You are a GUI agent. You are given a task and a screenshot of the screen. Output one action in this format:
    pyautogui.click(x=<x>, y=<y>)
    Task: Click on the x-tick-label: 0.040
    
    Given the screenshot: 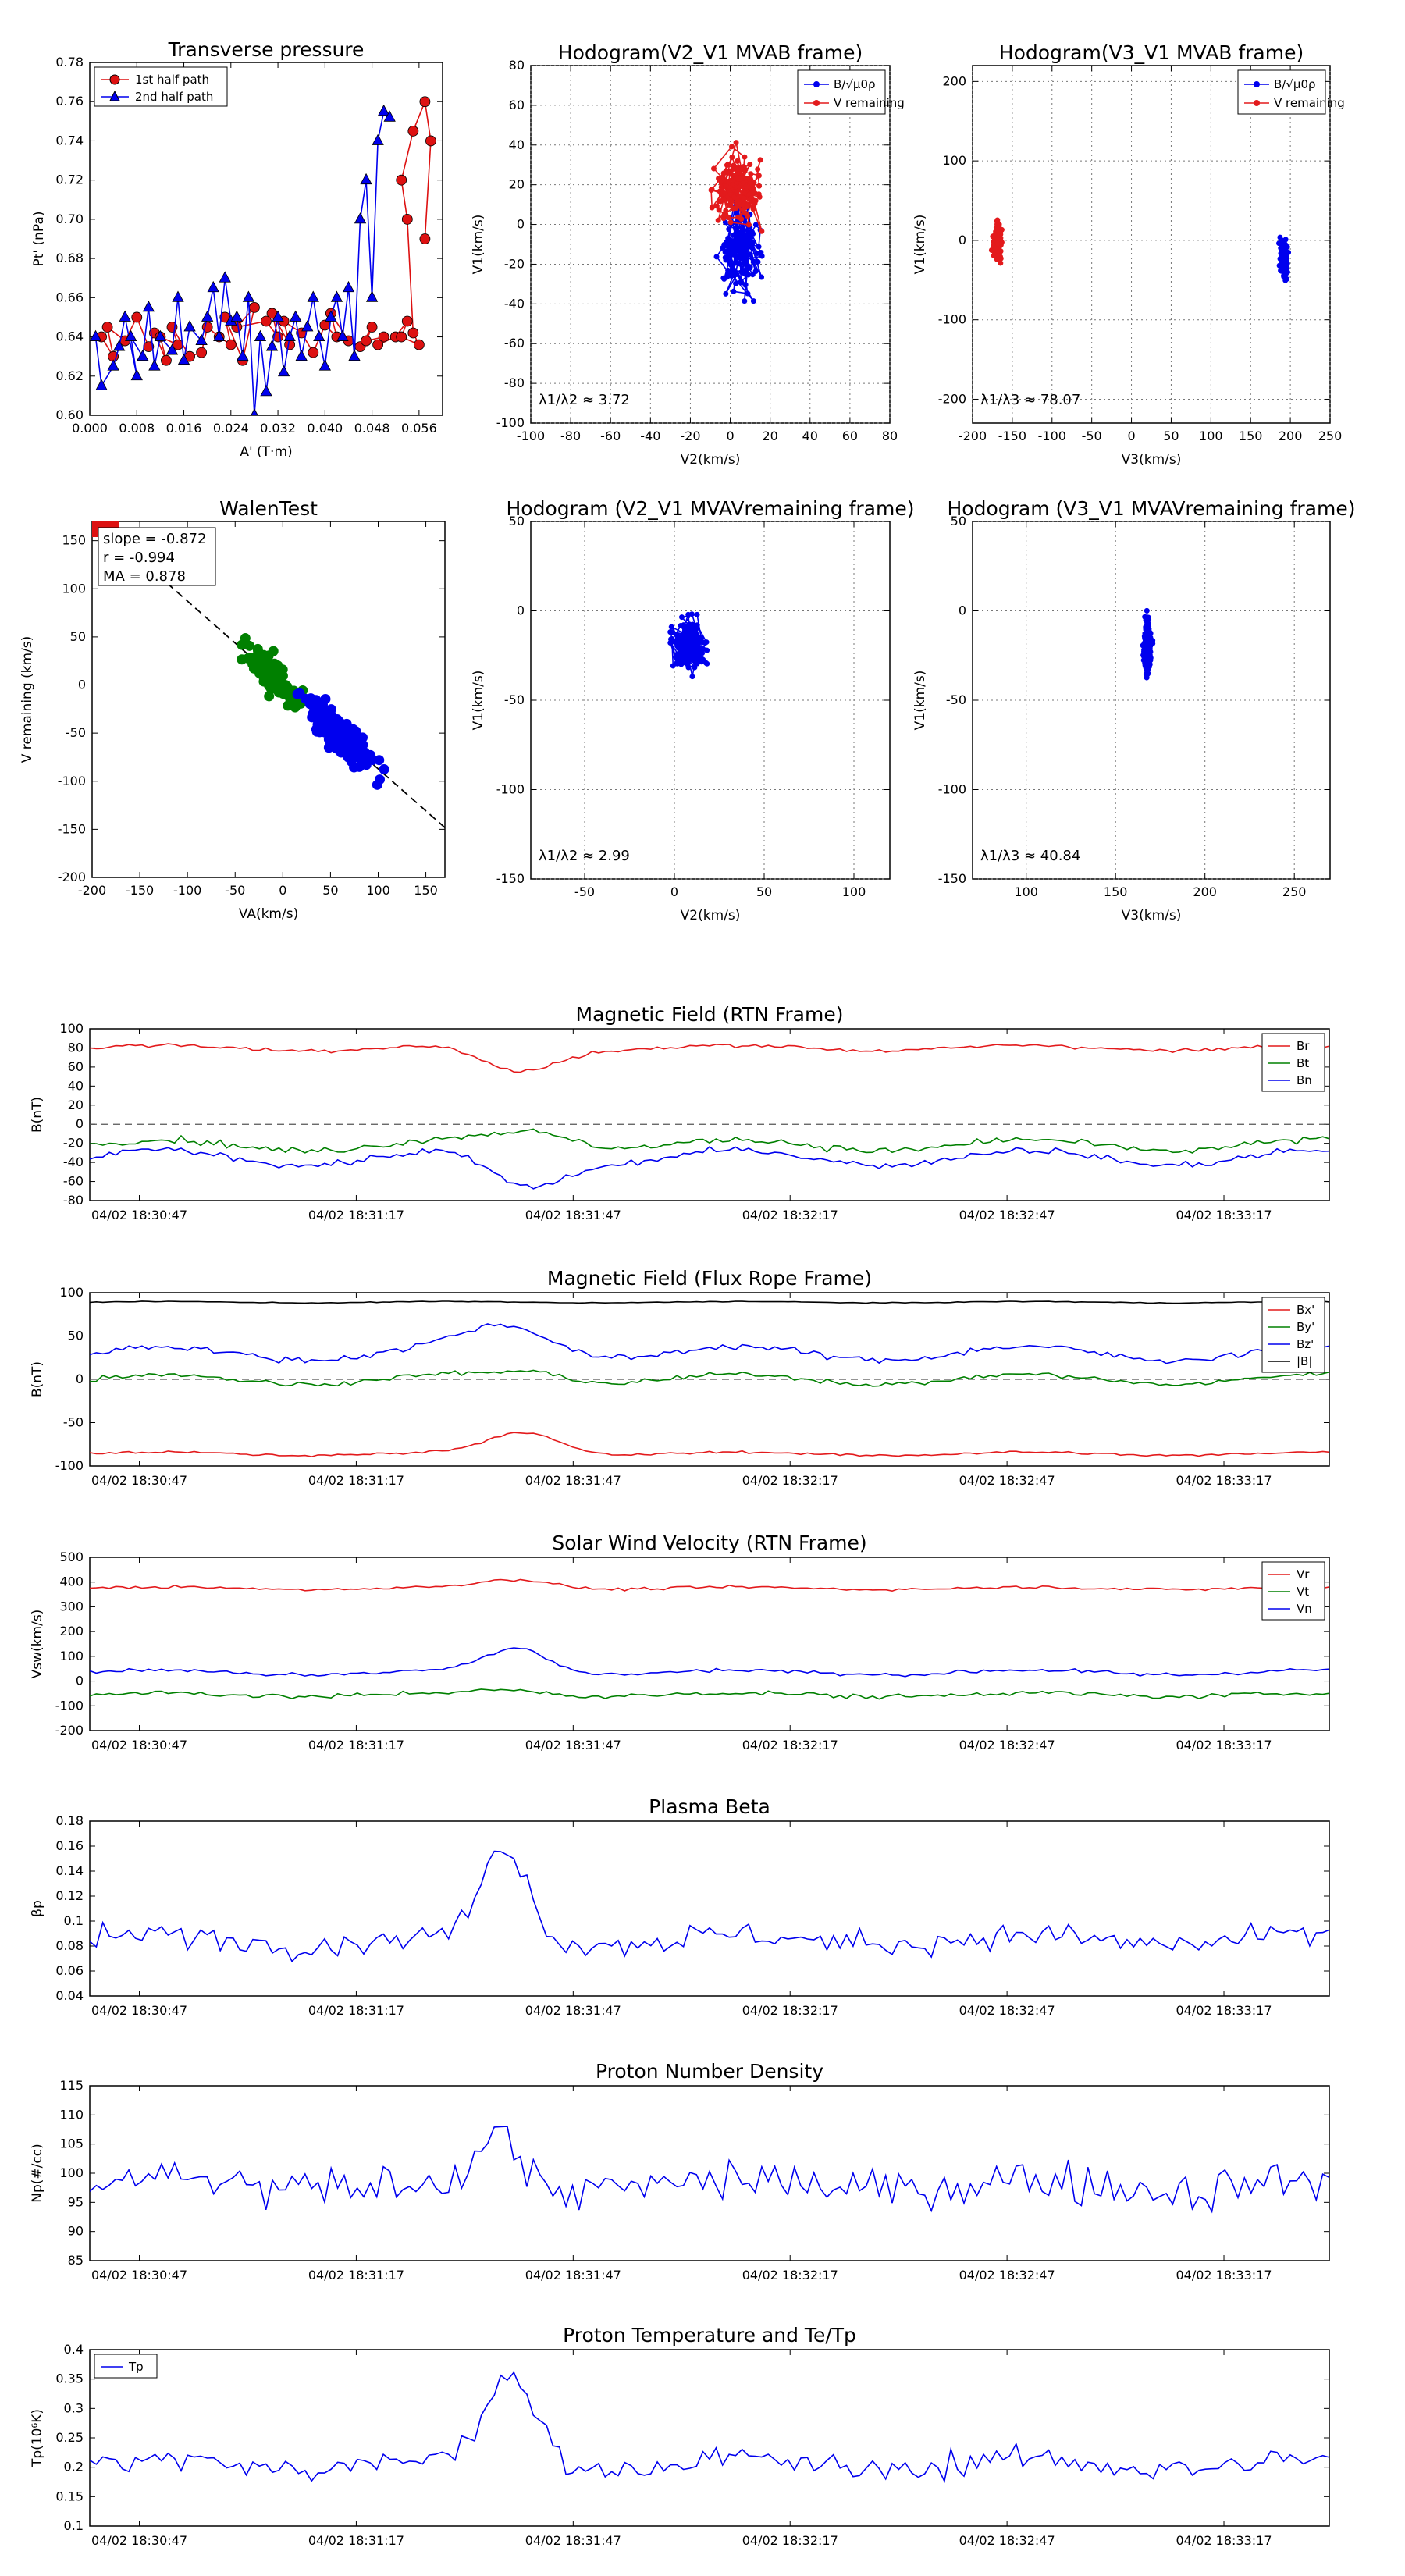 What is the action you would take?
    pyautogui.click(x=325, y=429)
    